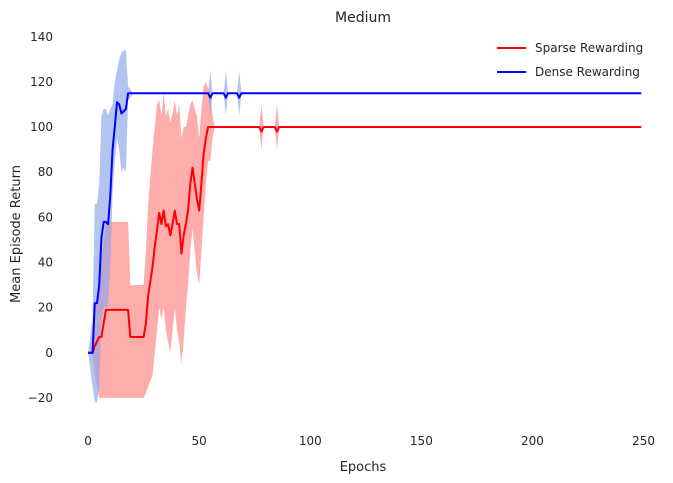 The height and width of the screenshot is (483, 673). Describe the element at coordinates (45, 172) in the screenshot. I see `y-tick-label: 80` at that location.